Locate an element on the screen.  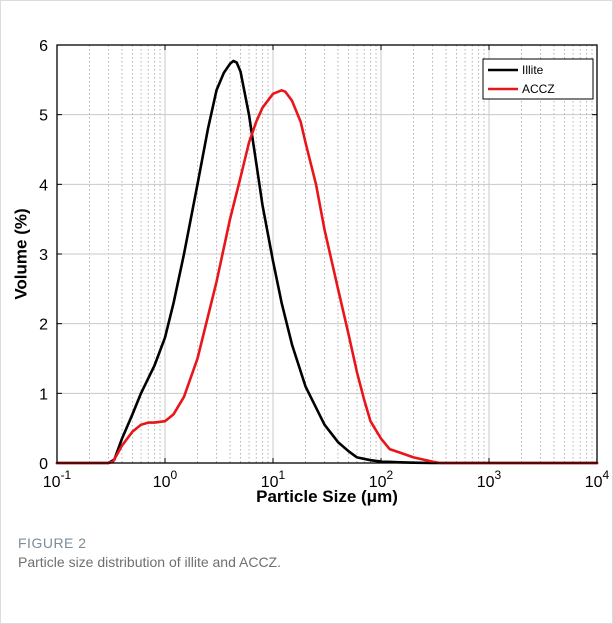
y-tick-label: 3 is located at coordinates (43, 255).